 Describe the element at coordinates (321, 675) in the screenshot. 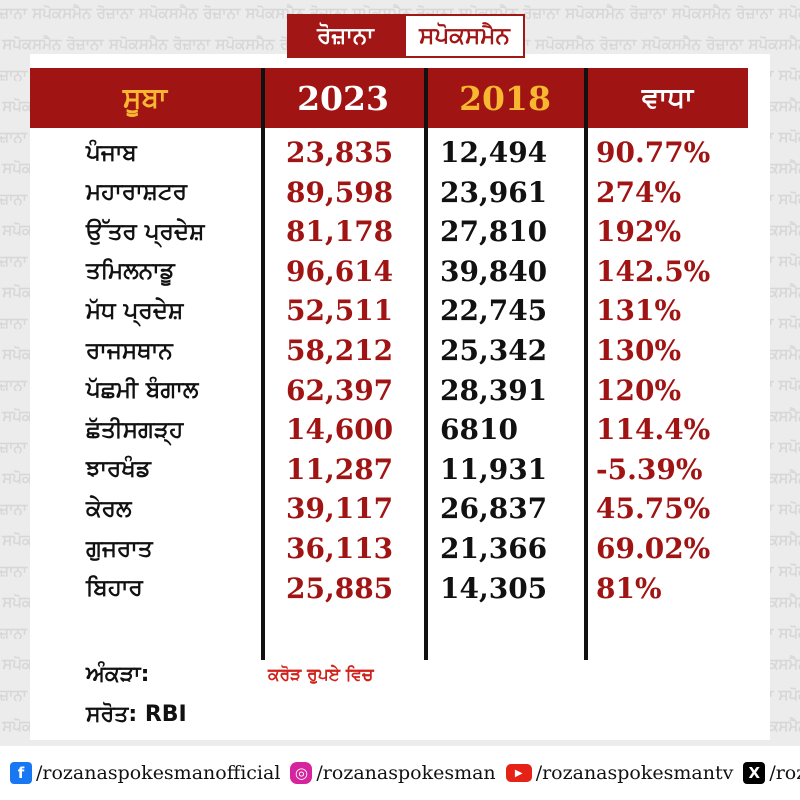

I see `unit-note: ਕਰੋੜ ਰੁਪਏ ਵਿਚ` at that location.